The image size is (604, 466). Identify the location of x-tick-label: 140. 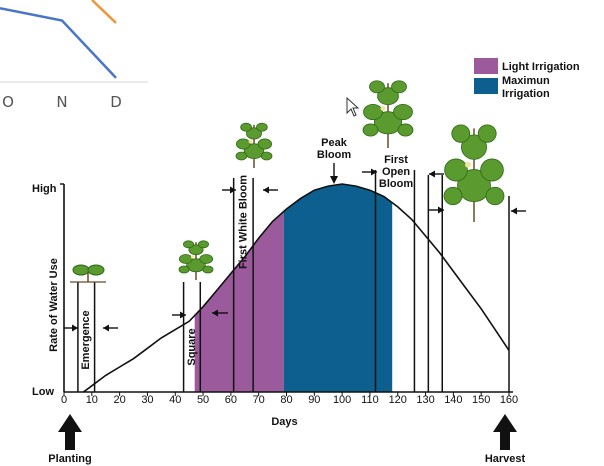
(453, 400).